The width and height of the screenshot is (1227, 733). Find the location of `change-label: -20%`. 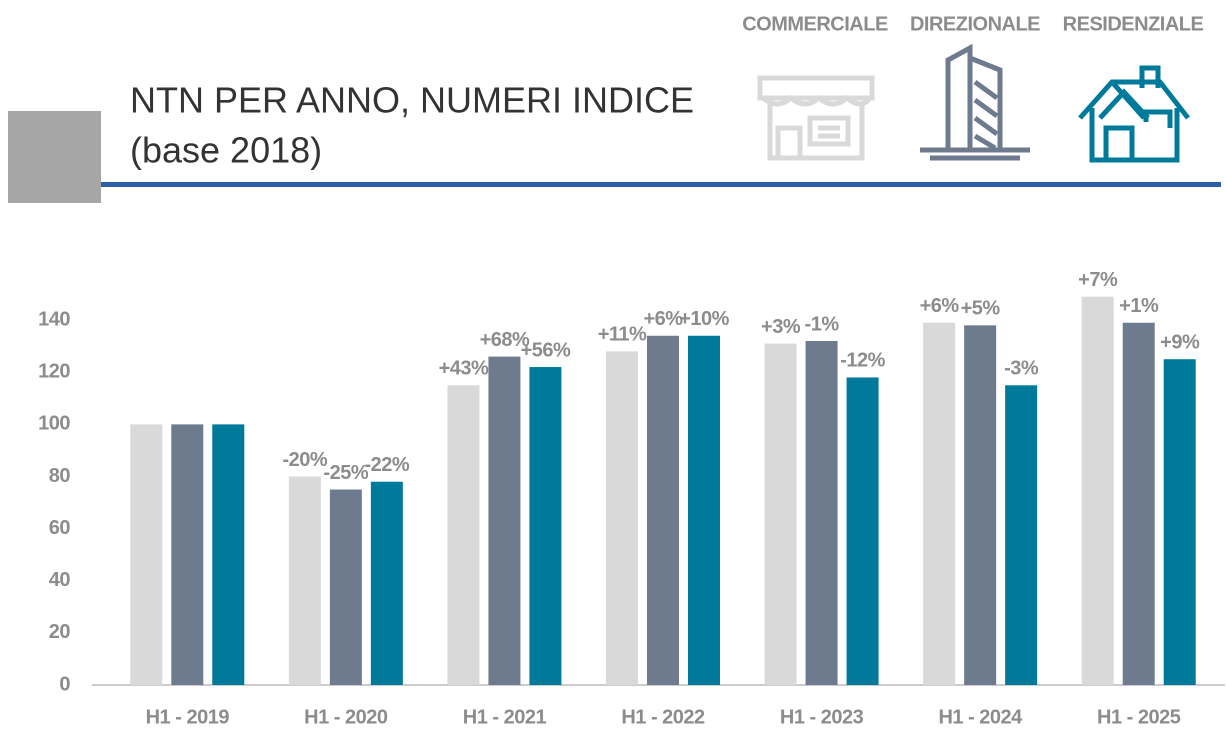

change-label: -20% is located at coordinates (305, 460).